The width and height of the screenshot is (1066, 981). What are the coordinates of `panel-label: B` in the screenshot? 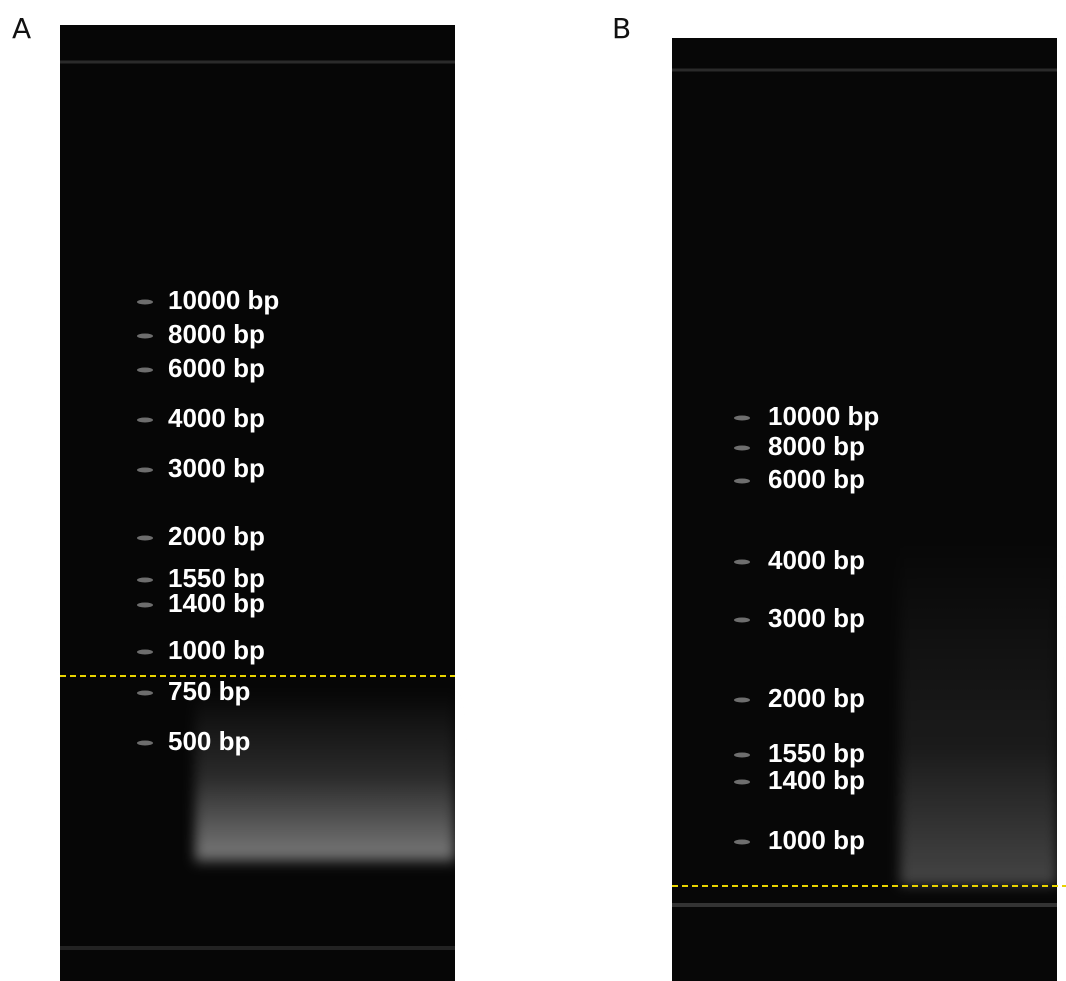 It's located at (621, 28).